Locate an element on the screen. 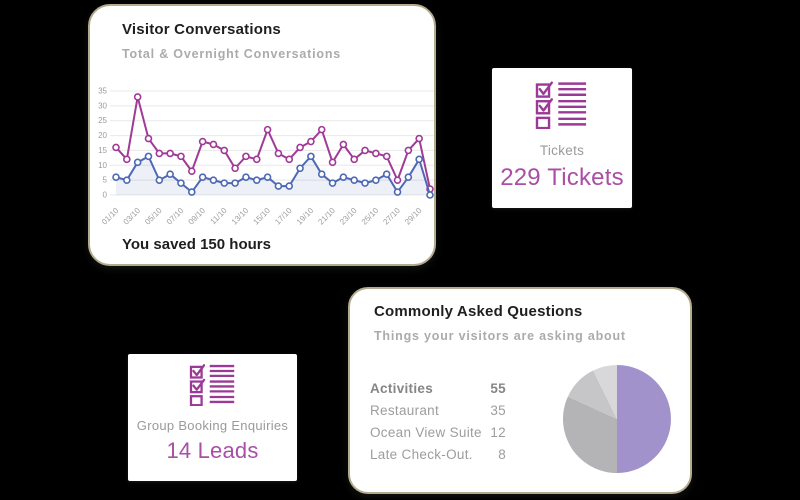 The height and width of the screenshot is (500, 800). svg-text: 15 is located at coordinates (102, 150).